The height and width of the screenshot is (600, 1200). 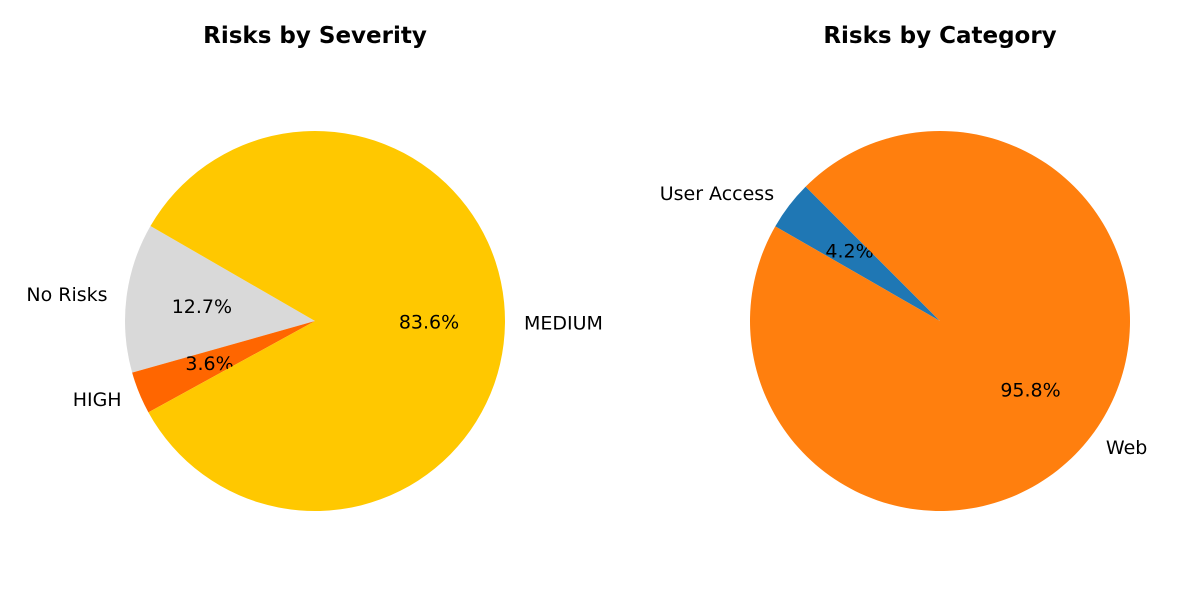 What do you see at coordinates (939, 36) in the screenshot?
I see `category-chart-title: Risks by Category` at bounding box center [939, 36].